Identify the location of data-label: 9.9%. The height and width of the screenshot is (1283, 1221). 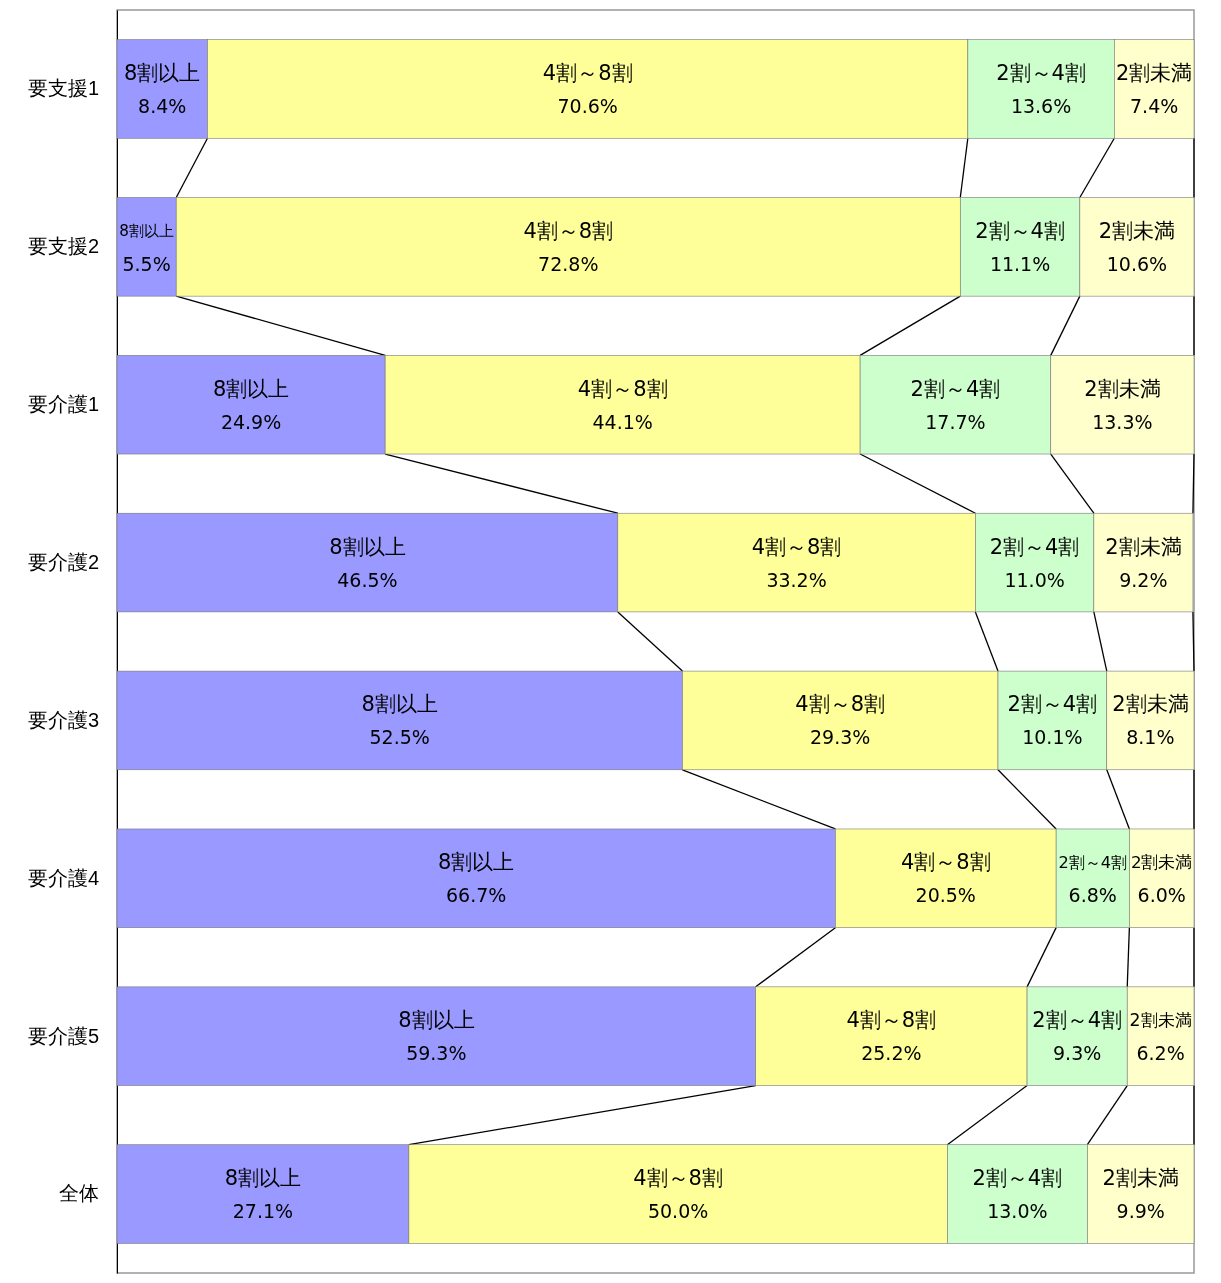
(1140, 1211).